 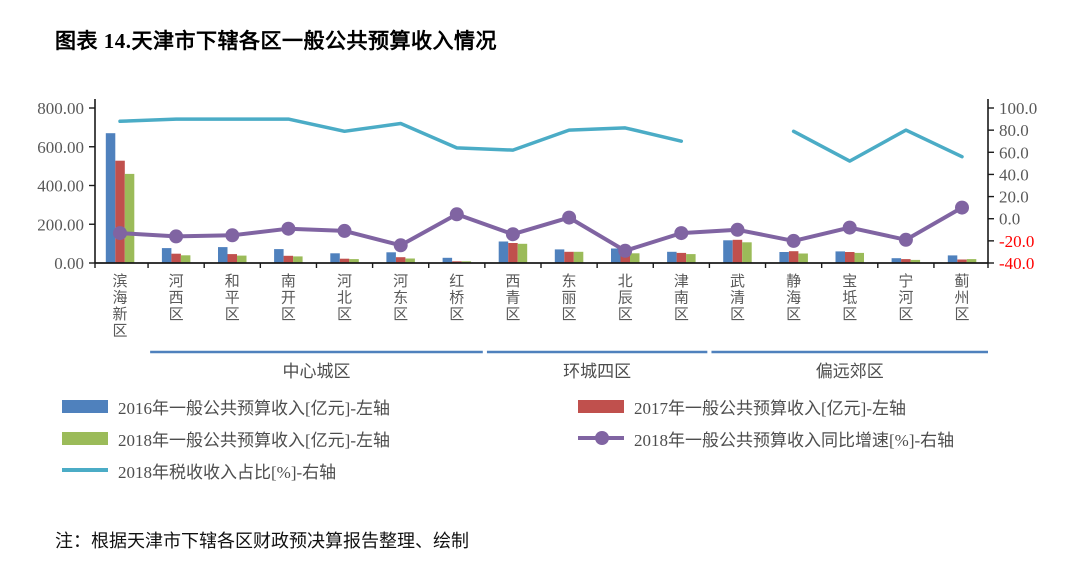 What do you see at coordinates (569, 298) in the screenshot?
I see `category-label: 东丽区` at bounding box center [569, 298].